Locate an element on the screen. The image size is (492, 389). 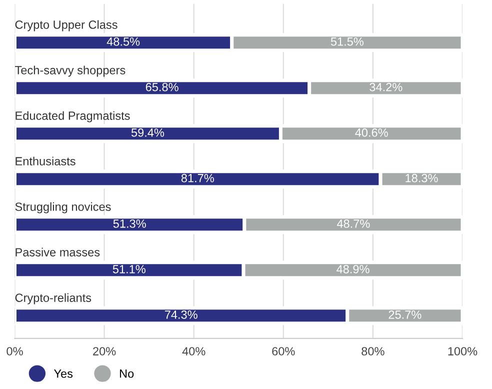
data-label: 51.5% is located at coordinates (347, 41).